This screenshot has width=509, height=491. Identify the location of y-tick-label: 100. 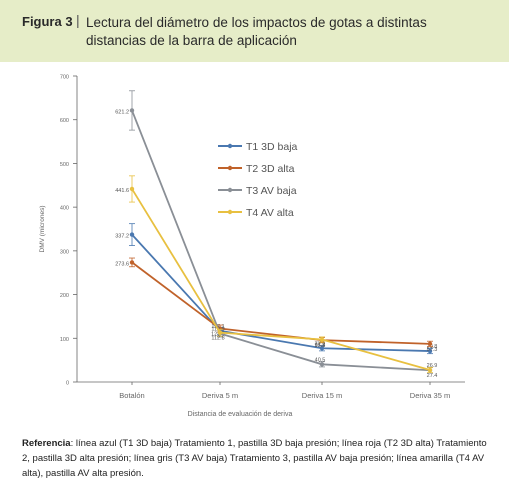
(64, 340).